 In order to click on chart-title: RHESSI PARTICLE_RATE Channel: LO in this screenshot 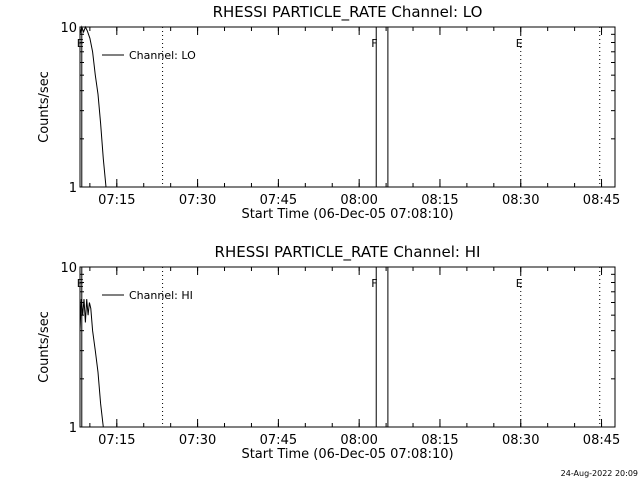, I will do `click(348, 12)`.